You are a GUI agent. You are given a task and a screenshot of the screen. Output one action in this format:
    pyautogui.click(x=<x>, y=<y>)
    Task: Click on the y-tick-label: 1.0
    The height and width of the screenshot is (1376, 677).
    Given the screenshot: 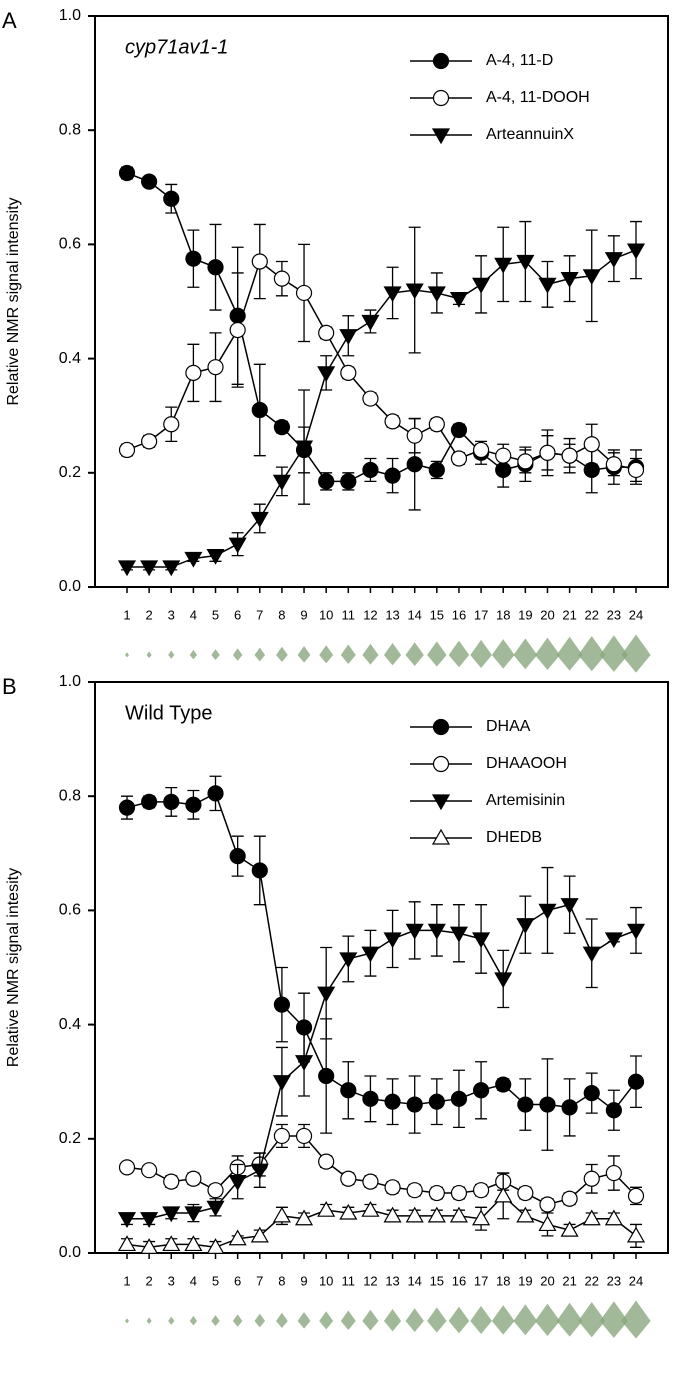 What is the action you would take?
    pyautogui.click(x=70, y=15)
    